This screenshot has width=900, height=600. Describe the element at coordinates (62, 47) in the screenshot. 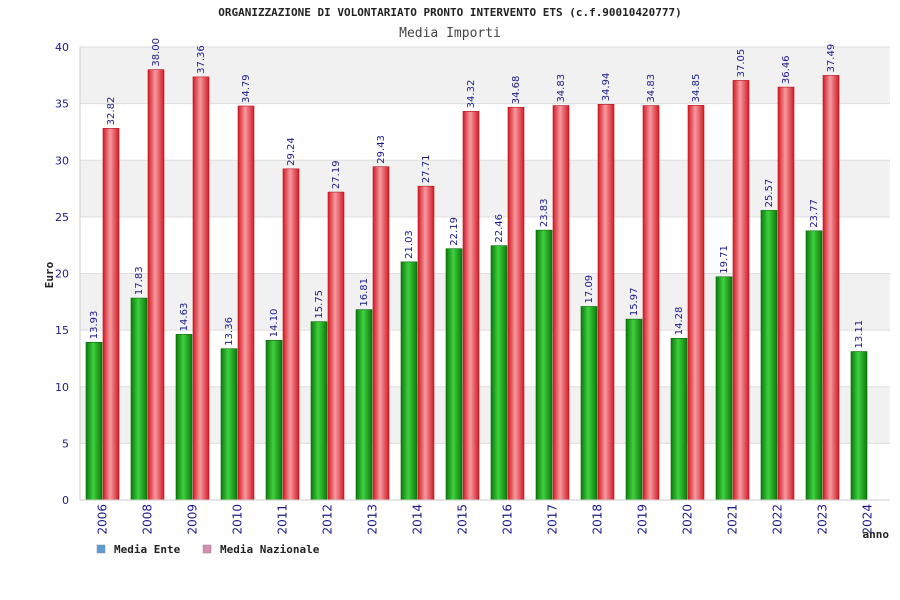

I see `y-tick-label: 40` at that location.